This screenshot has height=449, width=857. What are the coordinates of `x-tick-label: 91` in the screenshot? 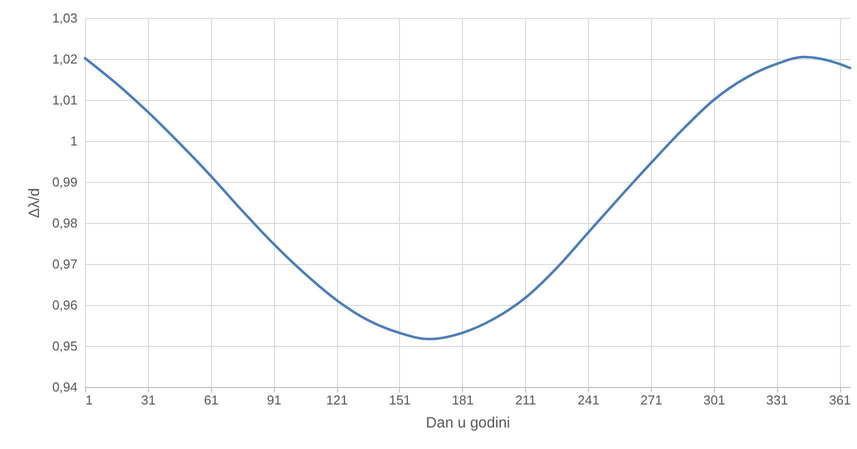 It's located at (274, 400).